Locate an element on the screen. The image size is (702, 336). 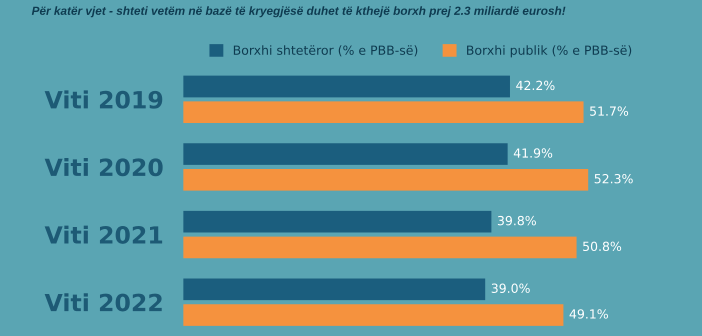
y-tick-label: Viti 2019 is located at coordinates (103, 99).